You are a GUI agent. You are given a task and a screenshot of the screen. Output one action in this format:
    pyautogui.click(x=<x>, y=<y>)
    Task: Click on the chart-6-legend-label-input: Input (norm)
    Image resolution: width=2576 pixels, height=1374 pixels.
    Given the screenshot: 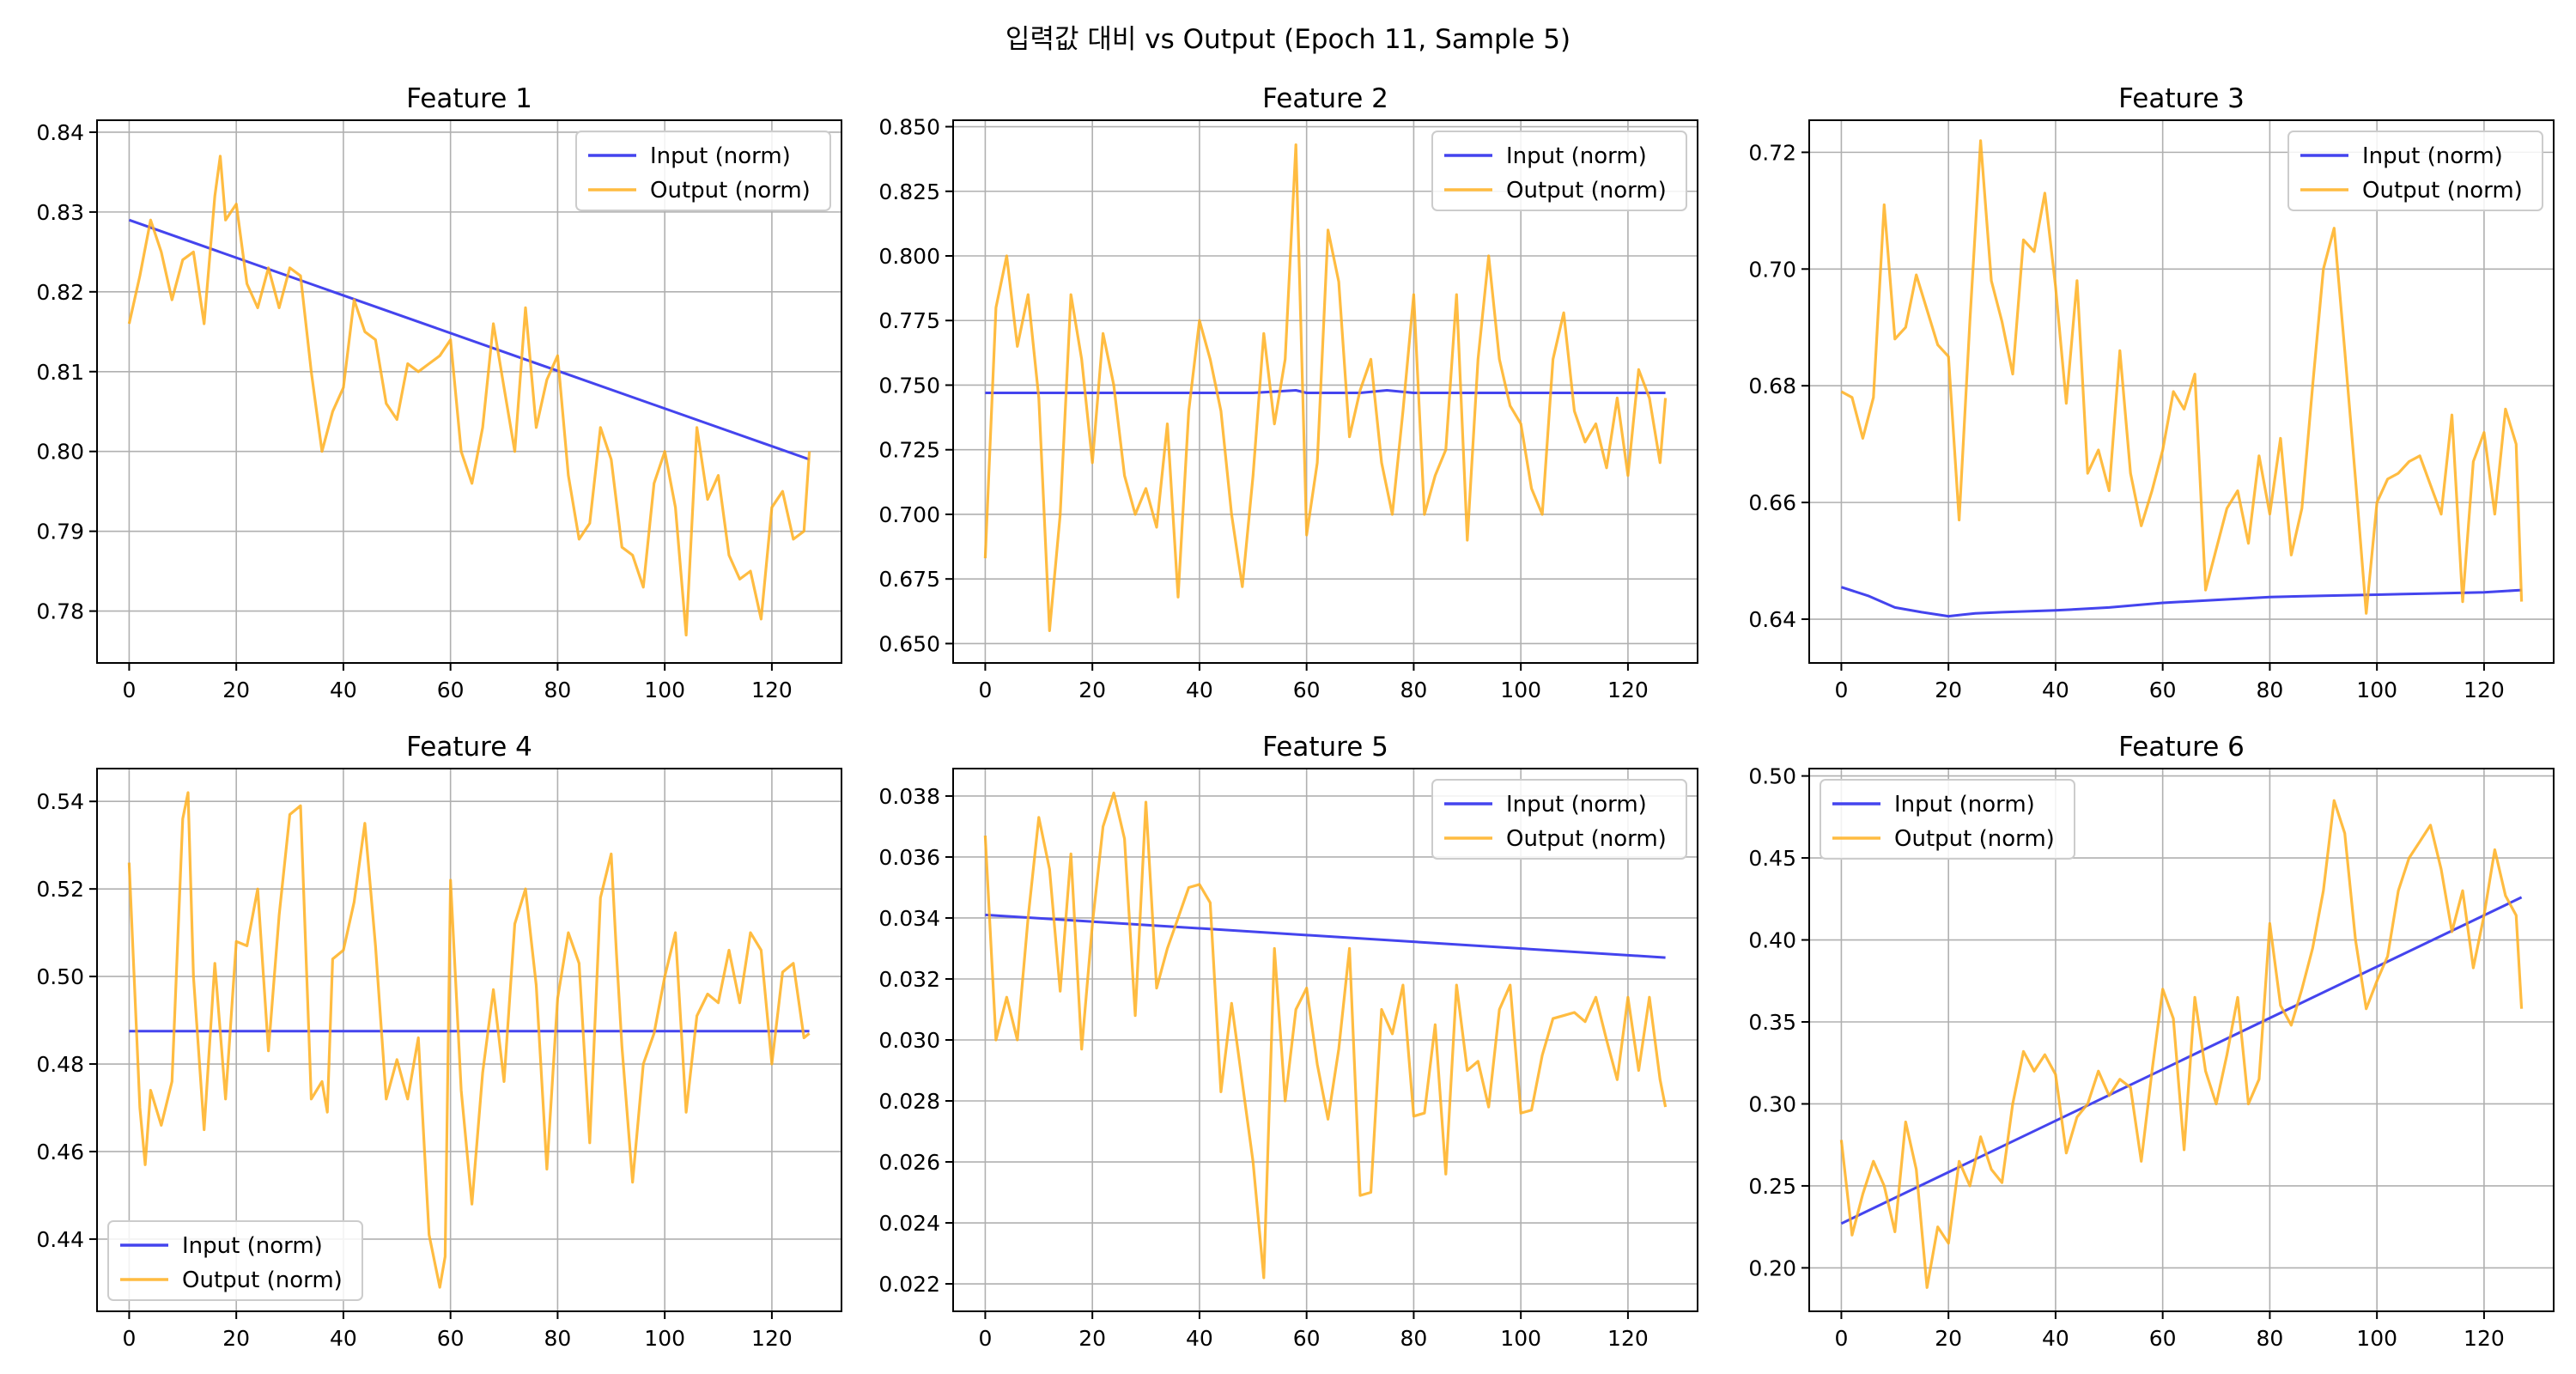 What is the action you would take?
    pyautogui.click(x=1965, y=805)
    